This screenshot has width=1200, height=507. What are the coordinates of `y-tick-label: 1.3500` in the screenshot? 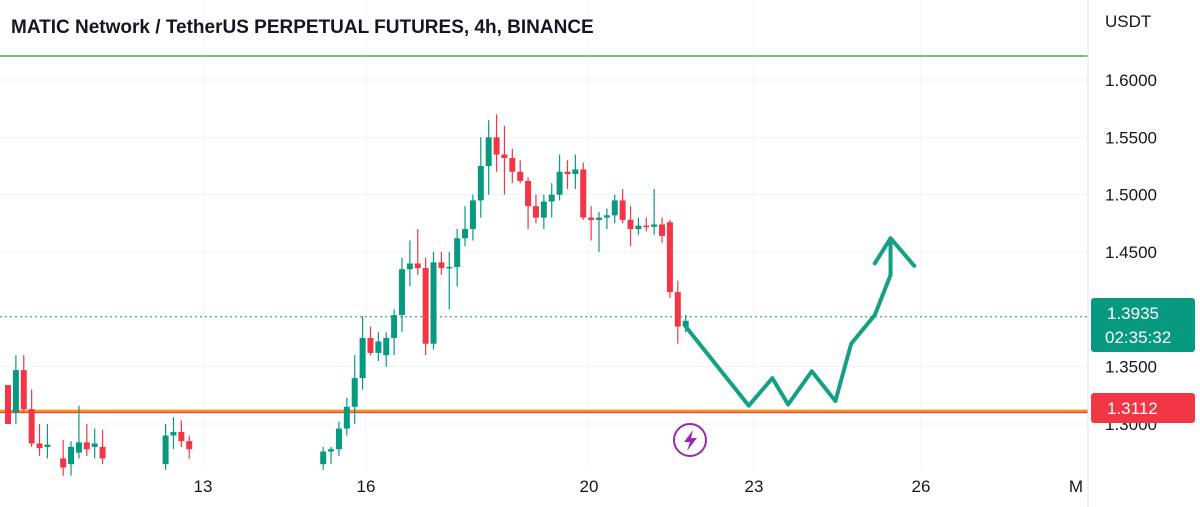 It's located at (1131, 367).